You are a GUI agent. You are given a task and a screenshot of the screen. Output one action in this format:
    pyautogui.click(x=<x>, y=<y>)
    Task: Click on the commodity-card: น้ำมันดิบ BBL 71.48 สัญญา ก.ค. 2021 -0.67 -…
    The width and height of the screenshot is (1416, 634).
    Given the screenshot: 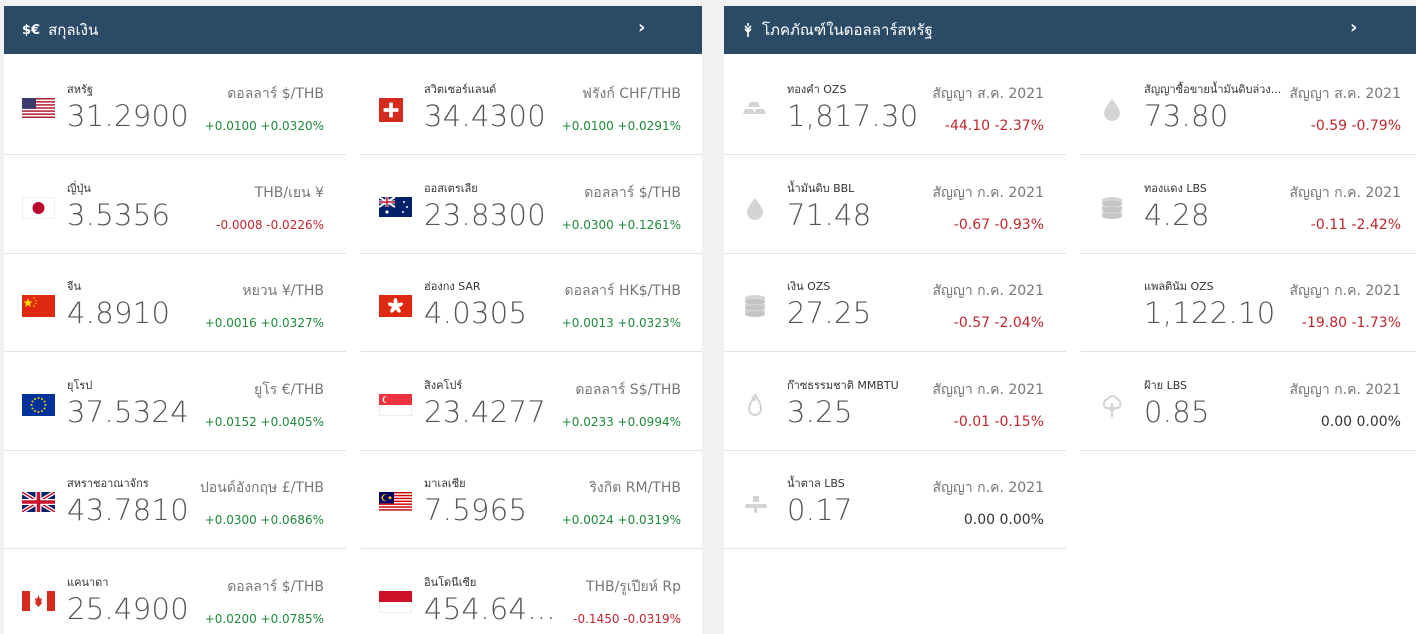 What is the action you would take?
    pyautogui.click(x=895, y=204)
    